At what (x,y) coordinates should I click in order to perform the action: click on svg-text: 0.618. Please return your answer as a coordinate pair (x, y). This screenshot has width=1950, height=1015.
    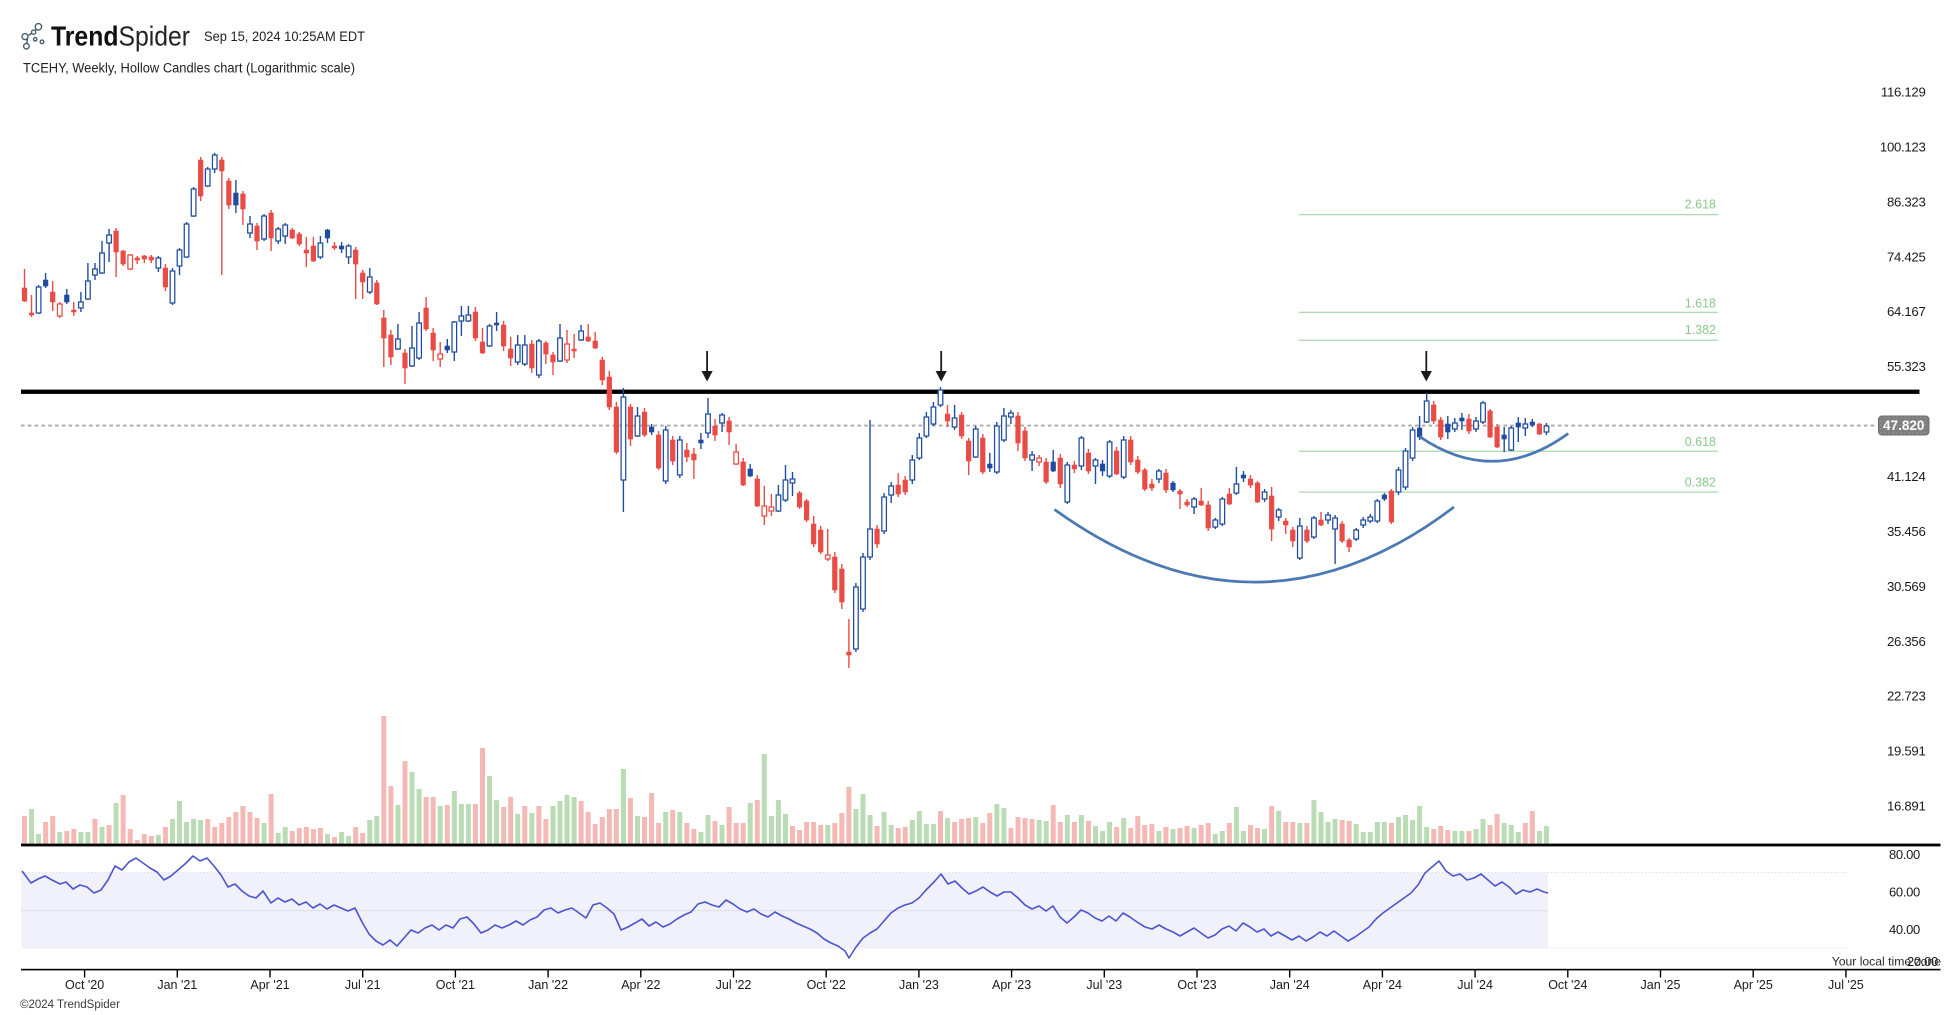
    Looking at the image, I should click on (1700, 442).